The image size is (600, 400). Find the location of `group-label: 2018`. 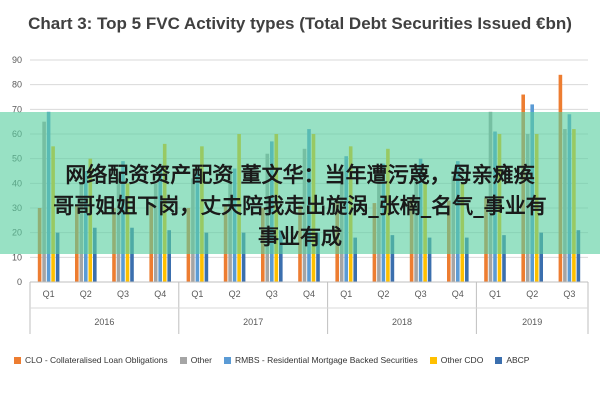

group-label: 2018 is located at coordinates (402, 322).